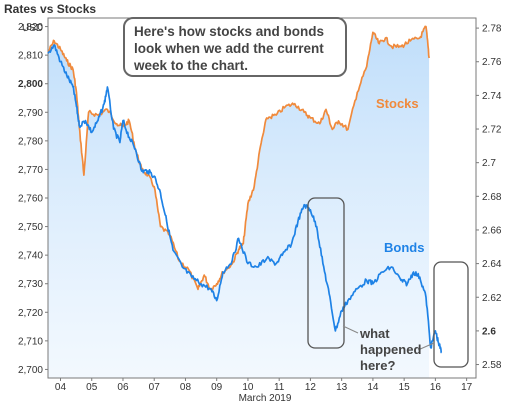 This screenshot has width=510, height=405. What do you see at coordinates (373, 387) in the screenshot?
I see `x-axis-tick-label: 14` at bounding box center [373, 387].